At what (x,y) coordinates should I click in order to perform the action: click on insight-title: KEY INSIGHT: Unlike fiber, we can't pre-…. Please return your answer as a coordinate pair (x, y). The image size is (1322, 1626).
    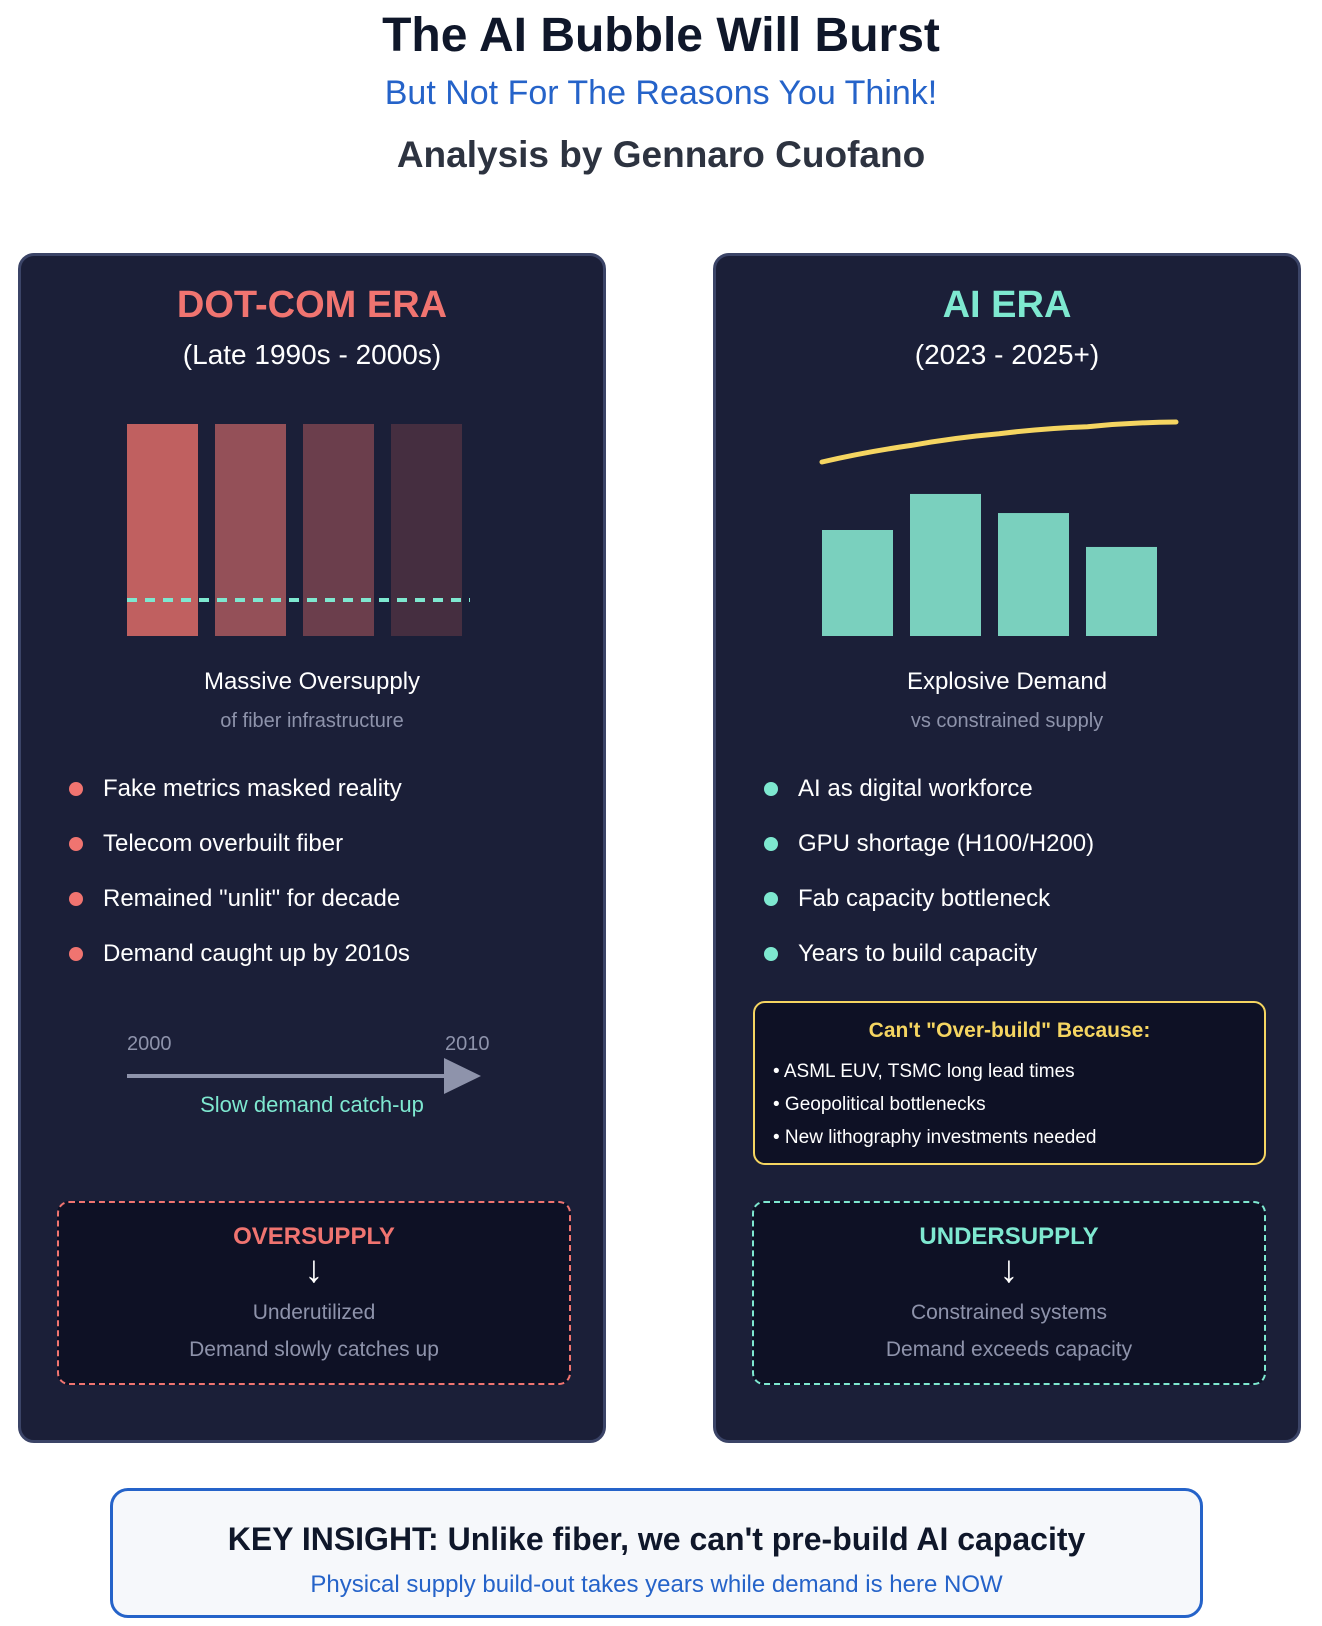
    Looking at the image, I should click on (656, 1539).